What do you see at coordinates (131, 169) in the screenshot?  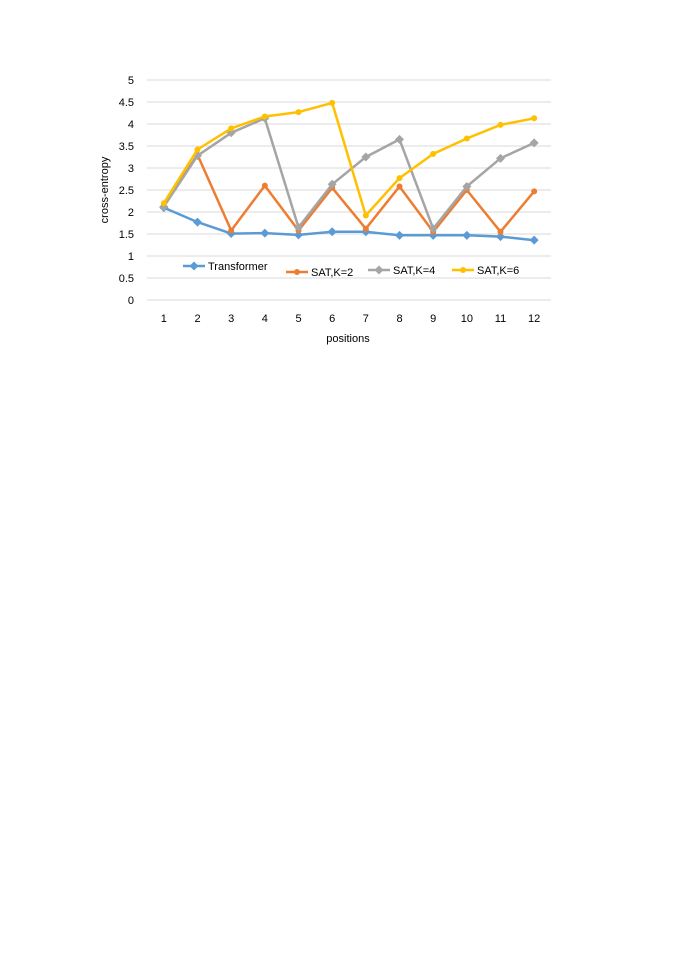 I see `y-tick-label: 3` at bounding box center [131, 169].